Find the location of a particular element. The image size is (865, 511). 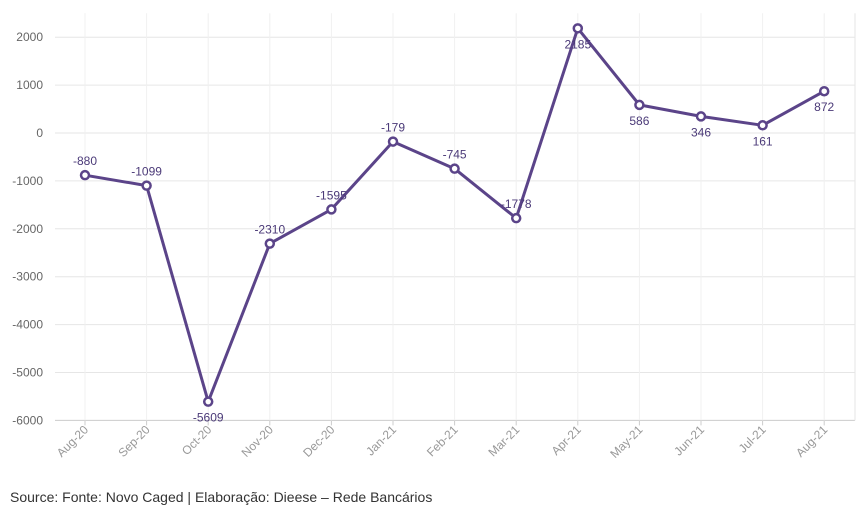

x-tick-label: Feb-21 is located at coordinates (442, 440).